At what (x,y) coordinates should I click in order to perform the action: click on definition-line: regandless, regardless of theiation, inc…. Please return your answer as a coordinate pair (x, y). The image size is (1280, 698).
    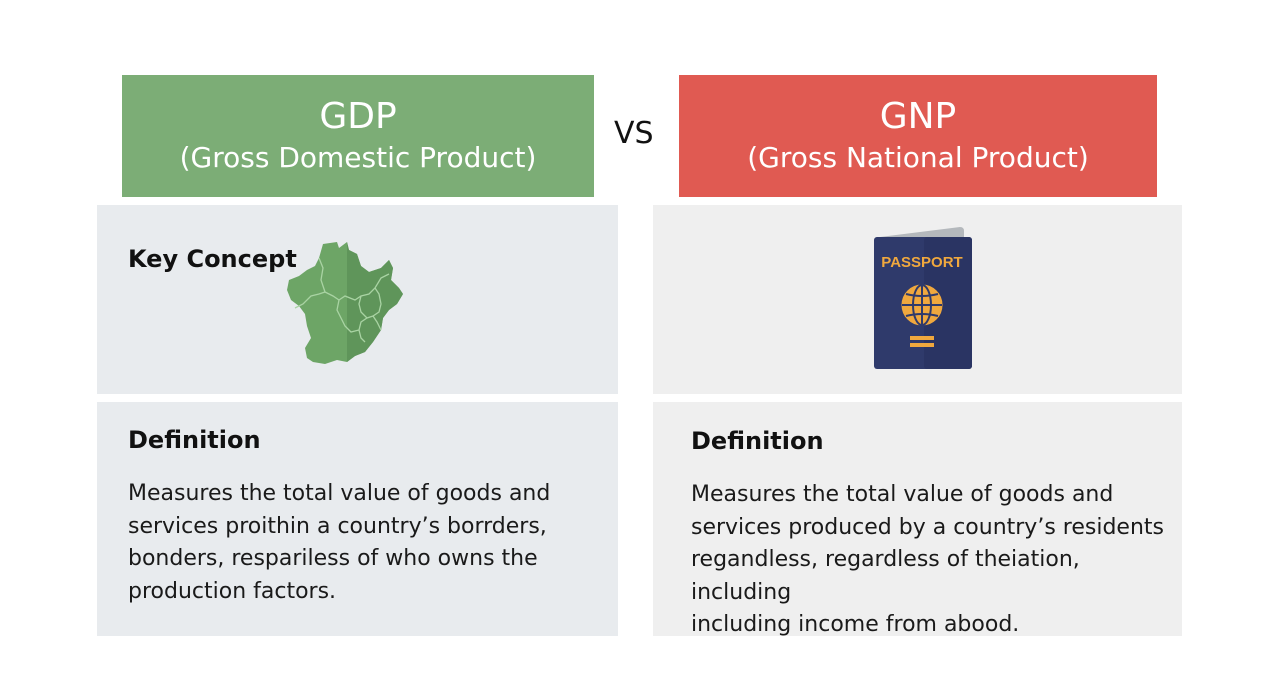
    Looking at the image, I should click on (885, 576).